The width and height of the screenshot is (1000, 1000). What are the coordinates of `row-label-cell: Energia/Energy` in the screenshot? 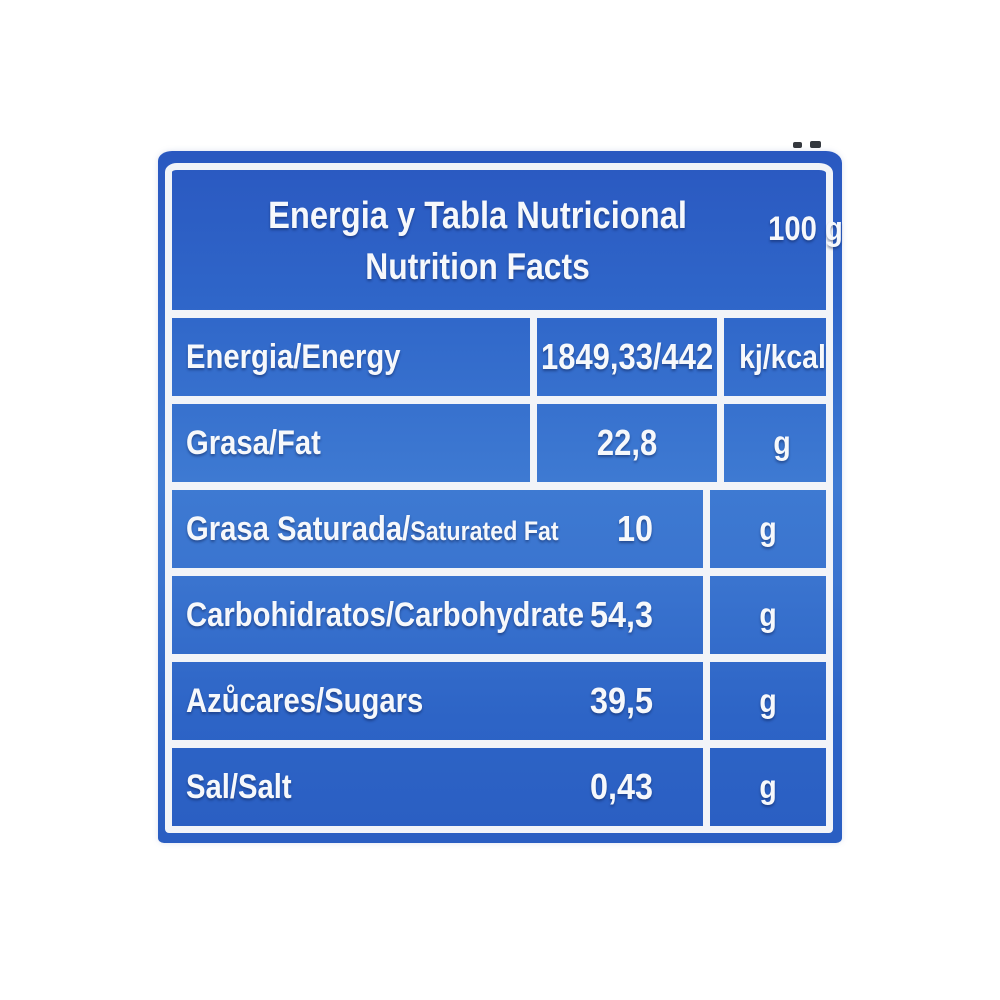 It's located at (351, 357).